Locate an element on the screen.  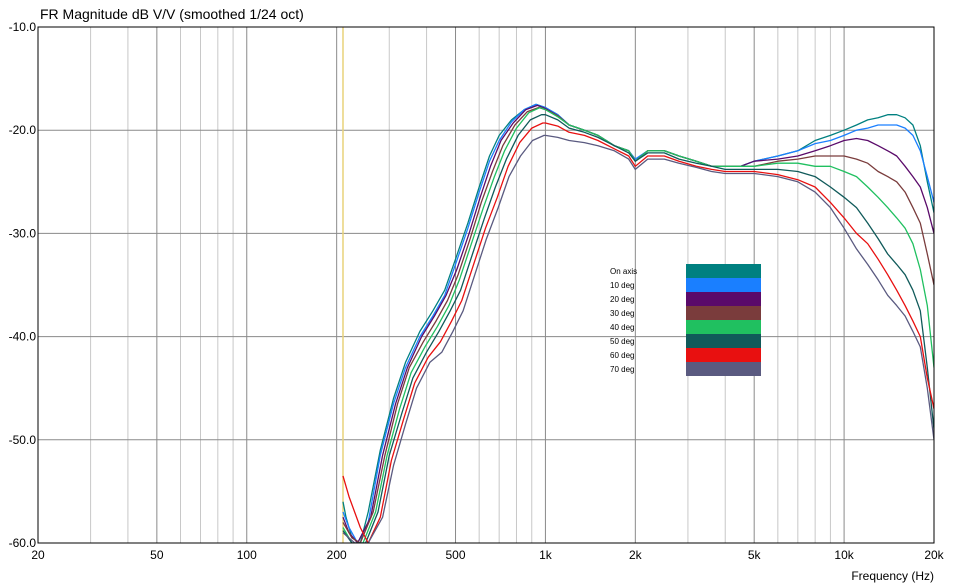
x-tick-label: 20 is located at coordinates (38, 555).